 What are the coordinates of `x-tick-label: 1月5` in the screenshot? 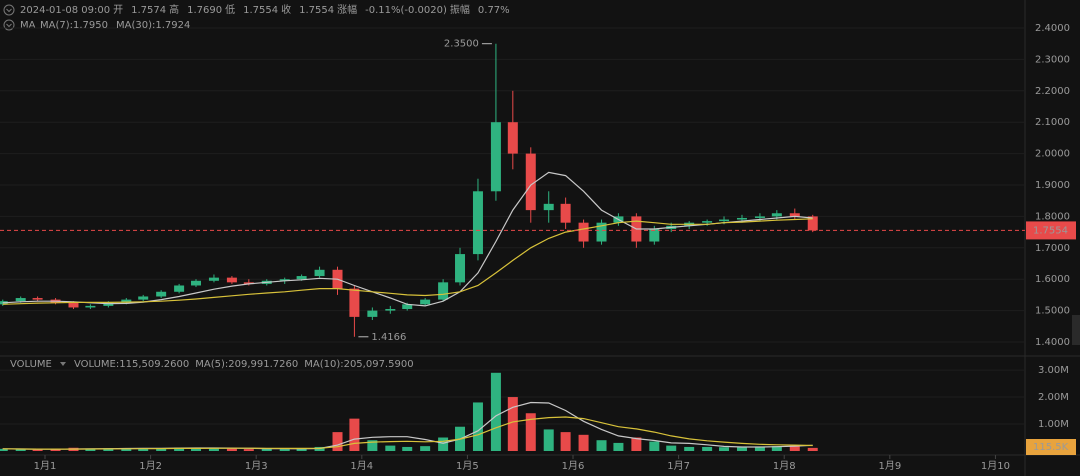 It's located at (467, 466).